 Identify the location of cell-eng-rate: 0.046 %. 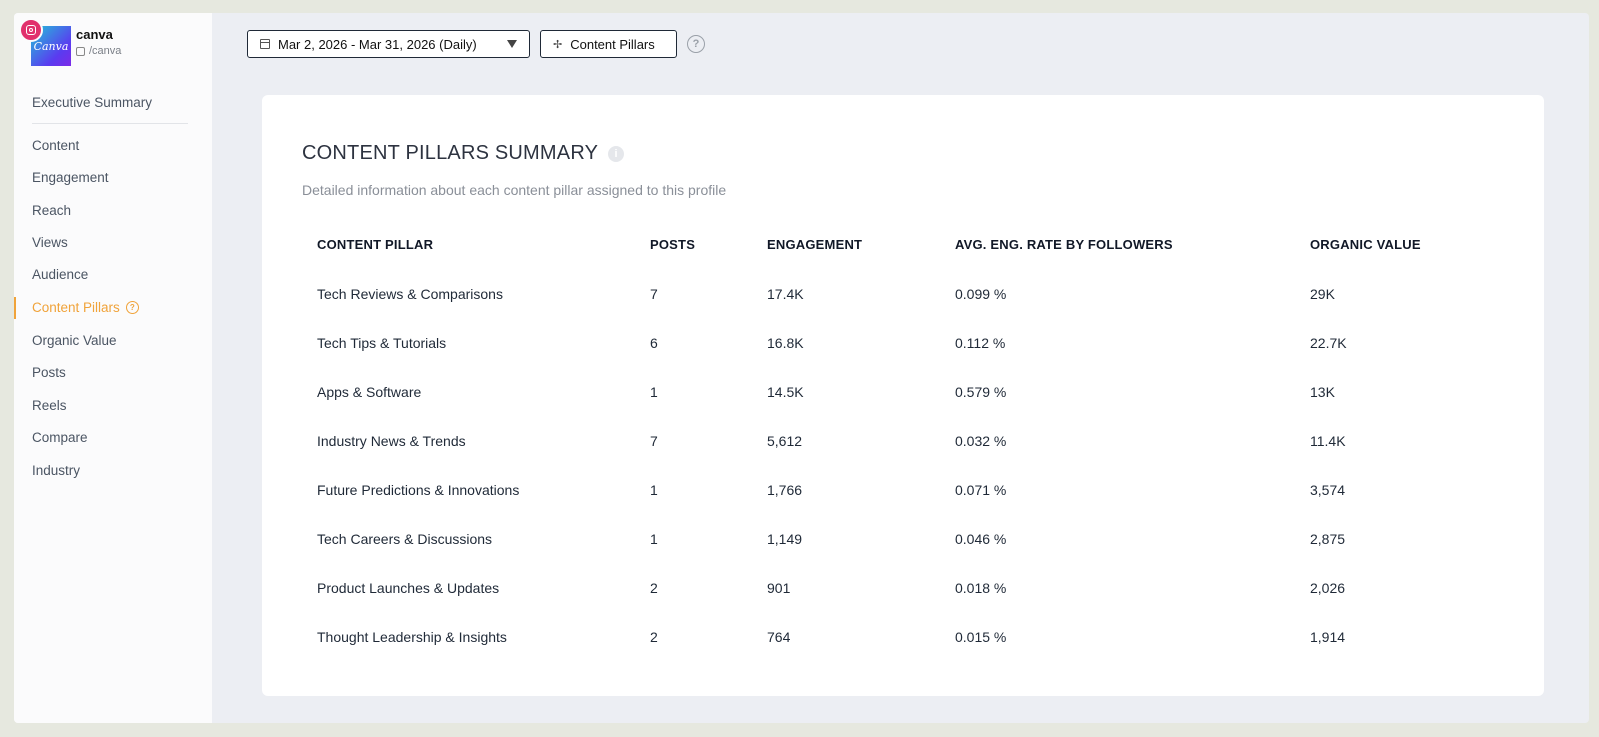
(981, 539).